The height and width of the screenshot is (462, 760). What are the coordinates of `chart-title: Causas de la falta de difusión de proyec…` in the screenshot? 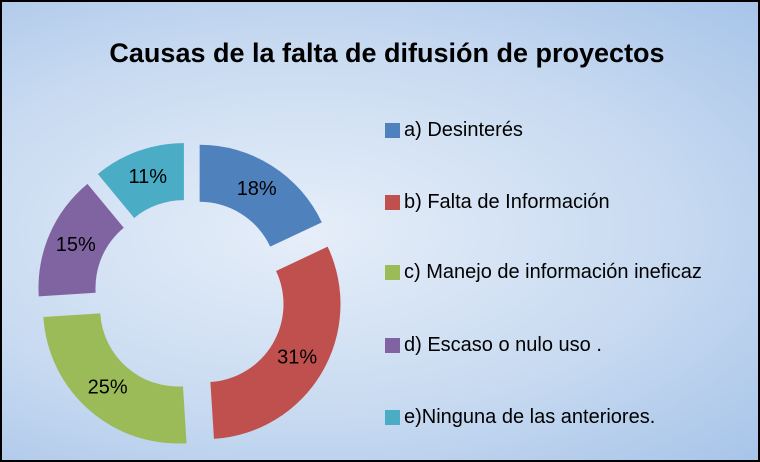 It's located at (387, 53).